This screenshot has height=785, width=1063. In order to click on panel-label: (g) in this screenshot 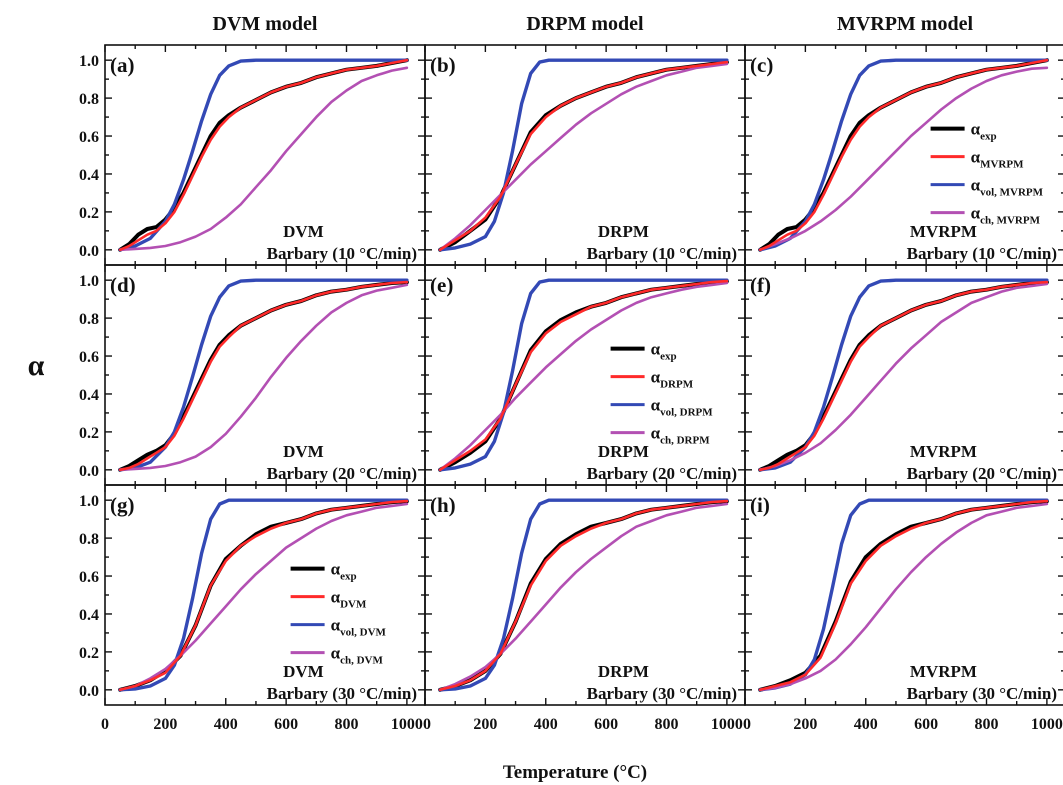, I will do `click(122, 505)`.